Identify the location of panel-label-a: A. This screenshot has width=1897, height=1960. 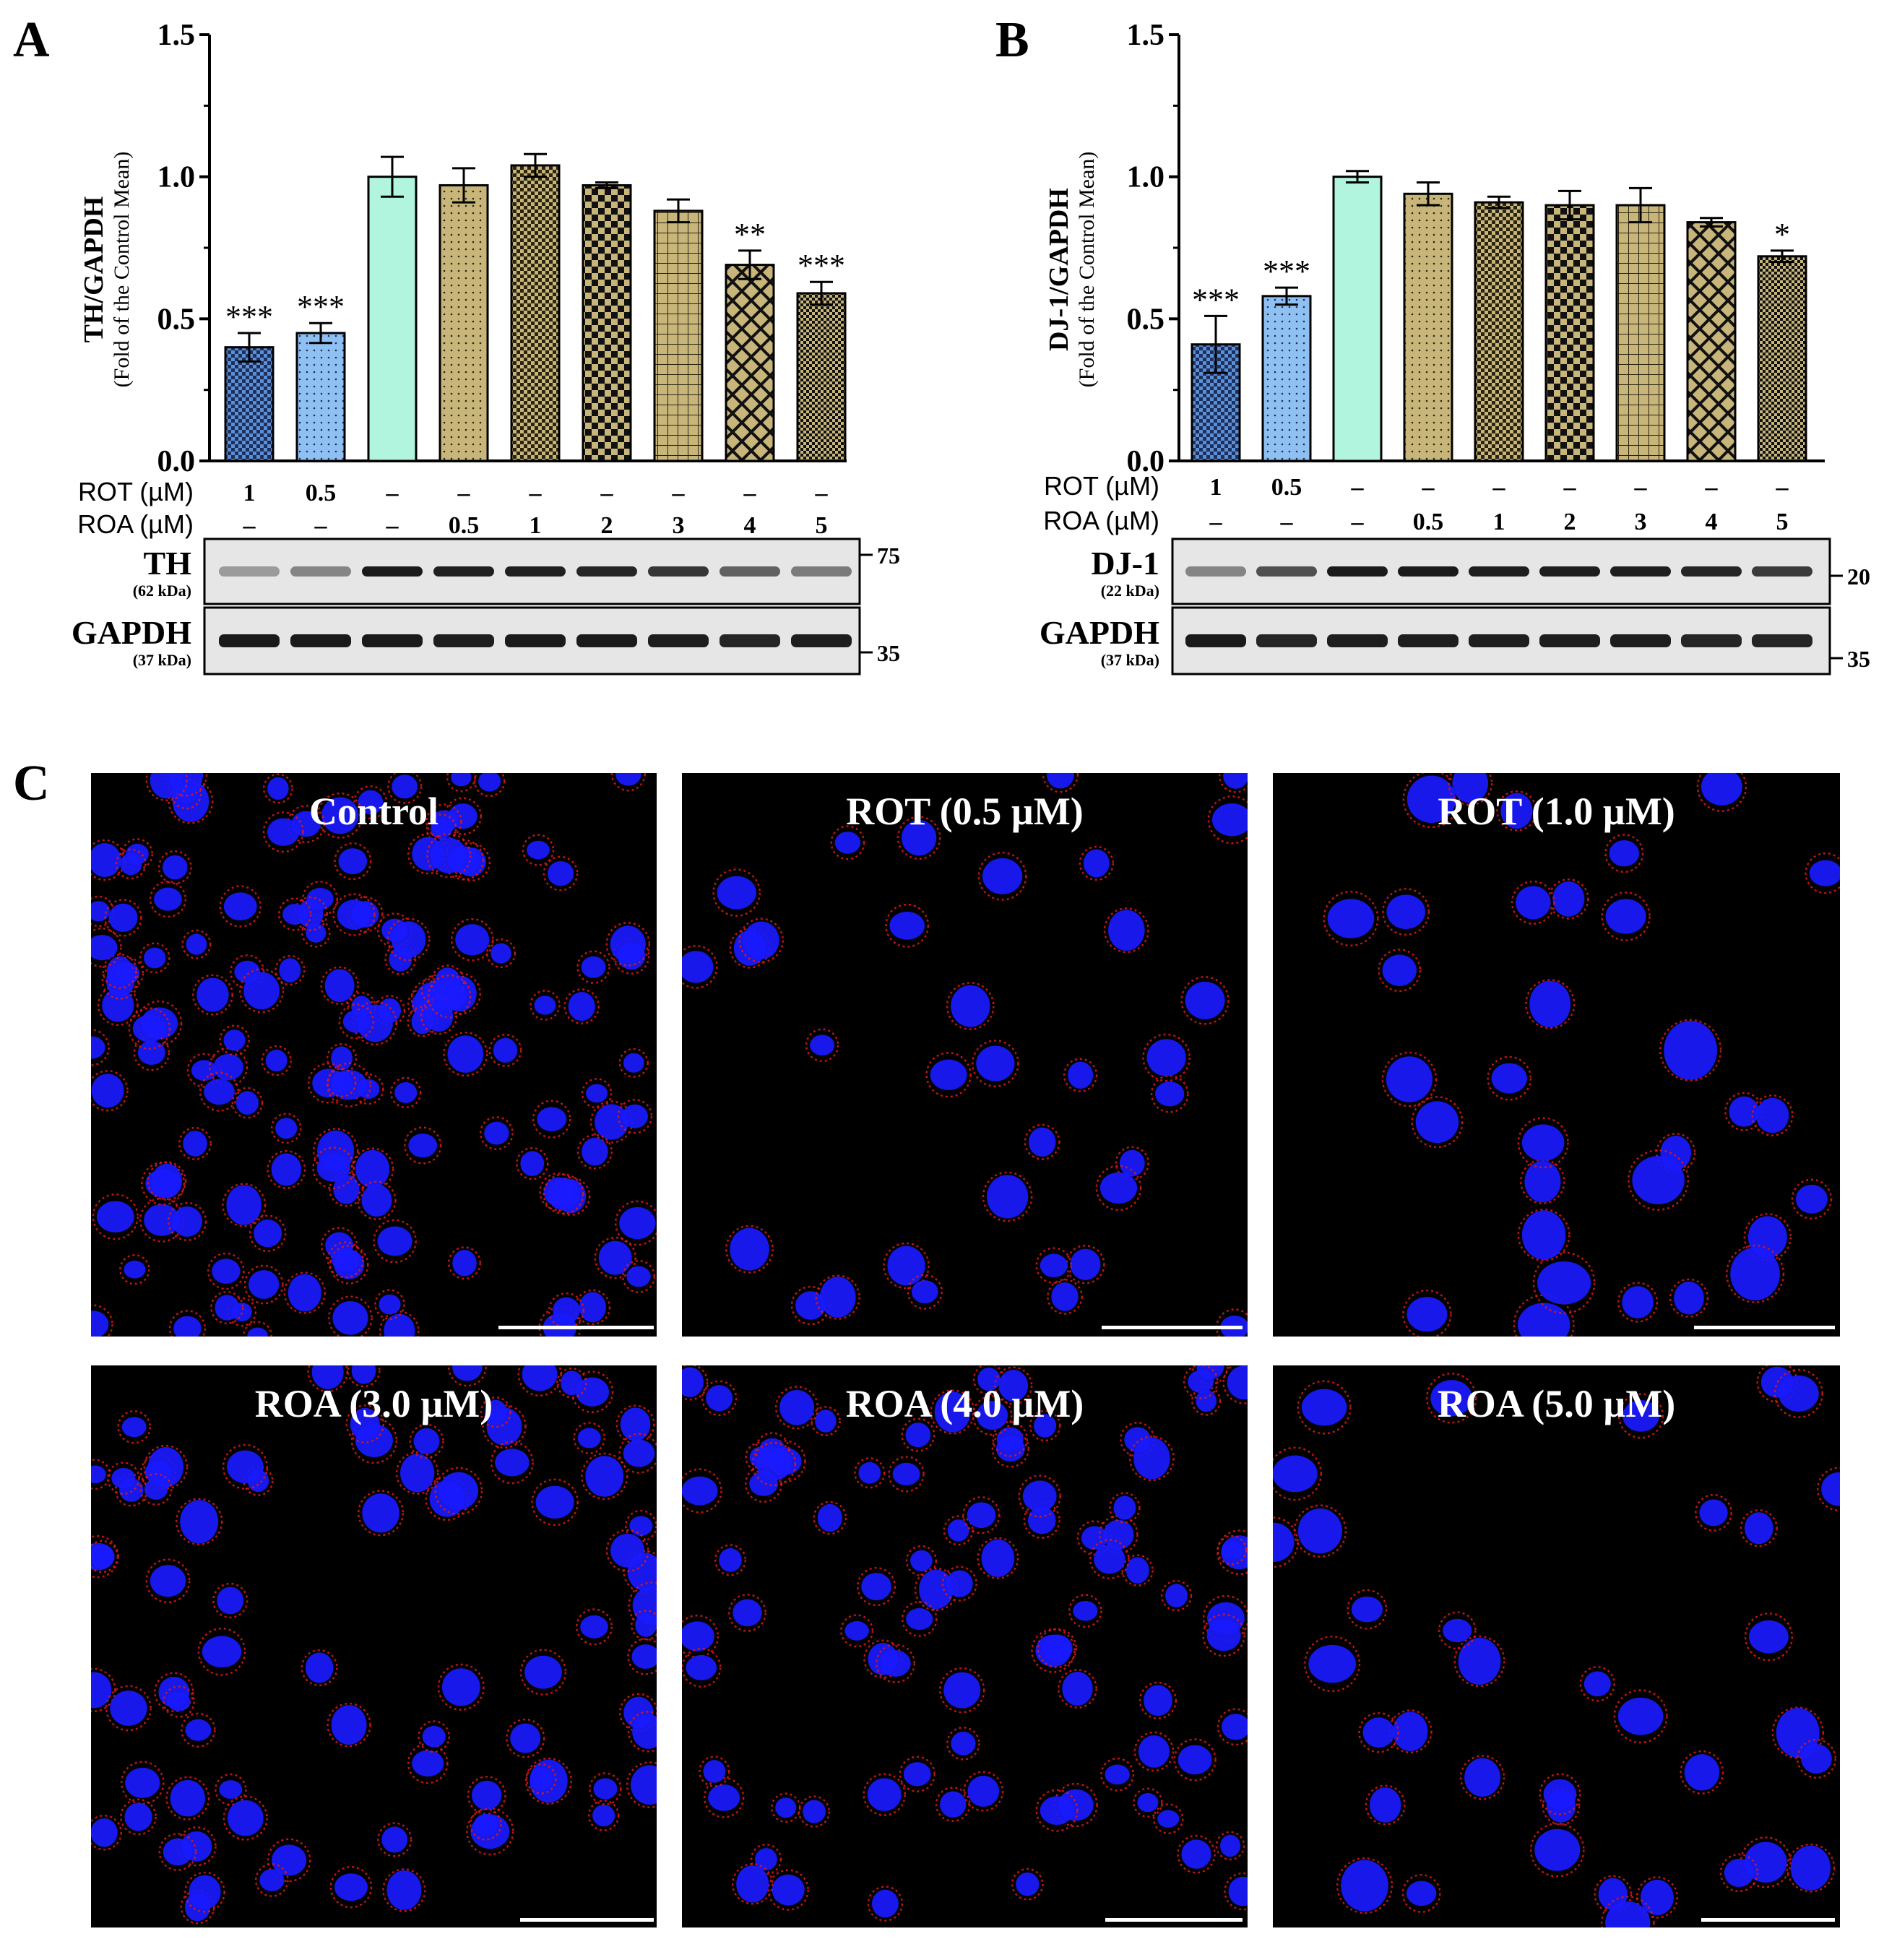
(31, 40).